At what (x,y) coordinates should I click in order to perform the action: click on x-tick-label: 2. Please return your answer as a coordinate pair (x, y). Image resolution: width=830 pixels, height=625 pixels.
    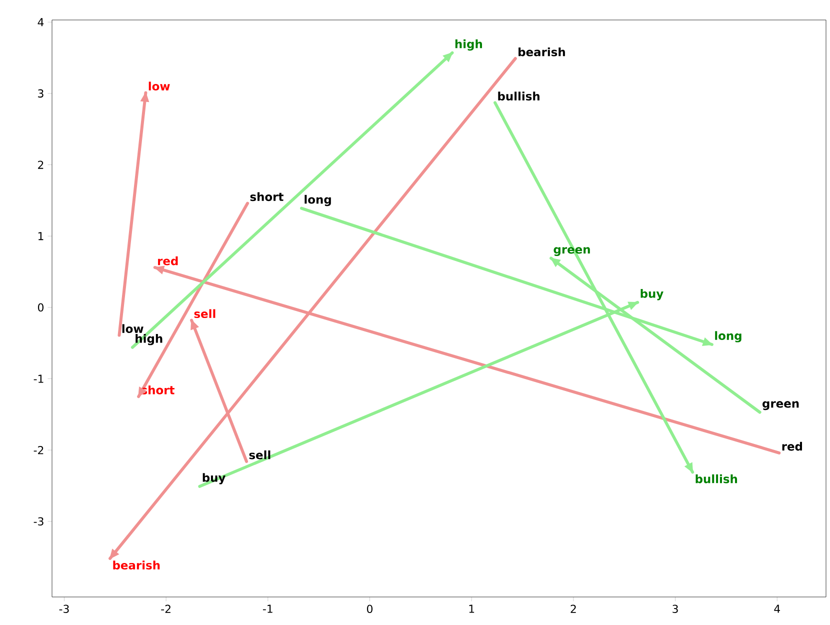
    Looking at the image, I should click on (573, 608).